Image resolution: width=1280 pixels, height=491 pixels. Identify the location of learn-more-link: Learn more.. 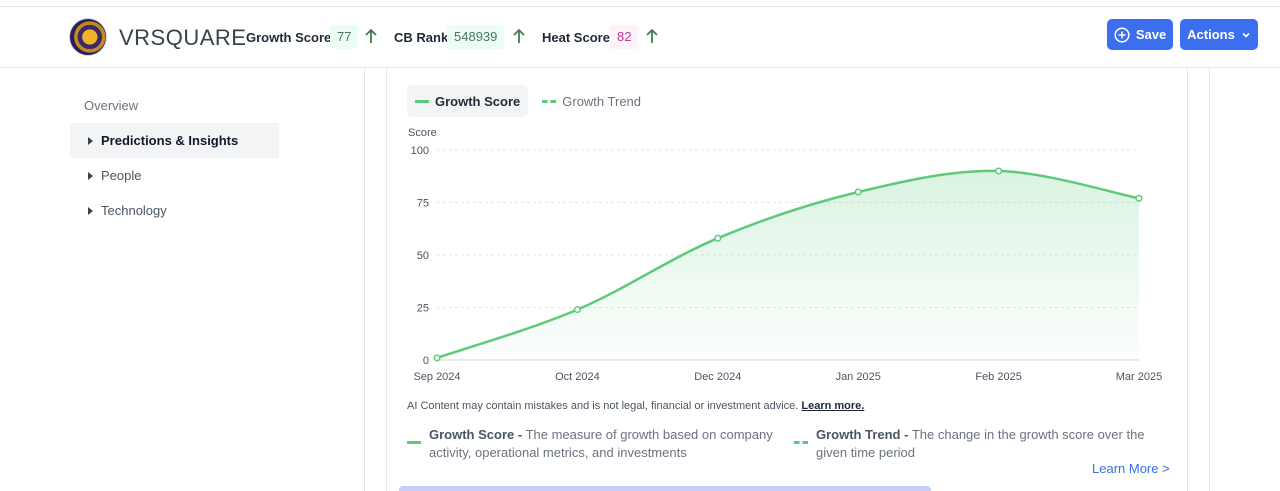
(833, 406).